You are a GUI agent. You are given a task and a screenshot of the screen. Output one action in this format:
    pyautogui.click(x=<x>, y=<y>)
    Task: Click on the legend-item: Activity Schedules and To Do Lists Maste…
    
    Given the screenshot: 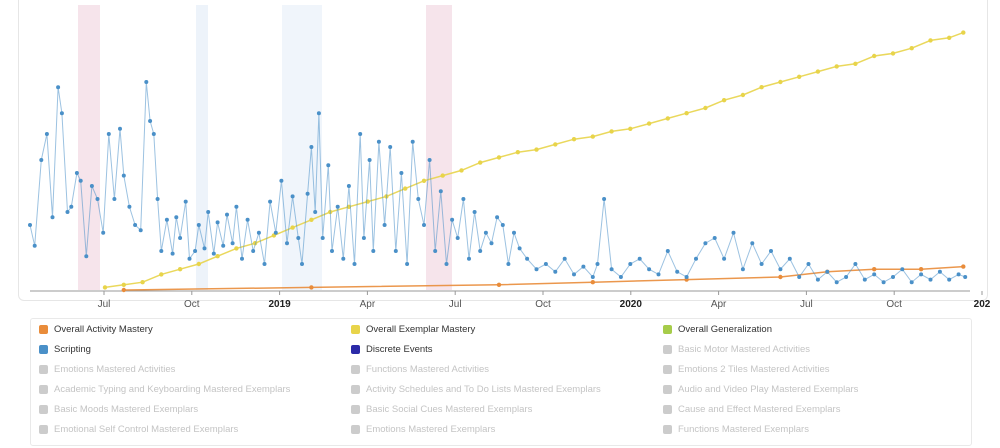 What is the action you would take?
    pyautogui.click(x=499, y=389)
    